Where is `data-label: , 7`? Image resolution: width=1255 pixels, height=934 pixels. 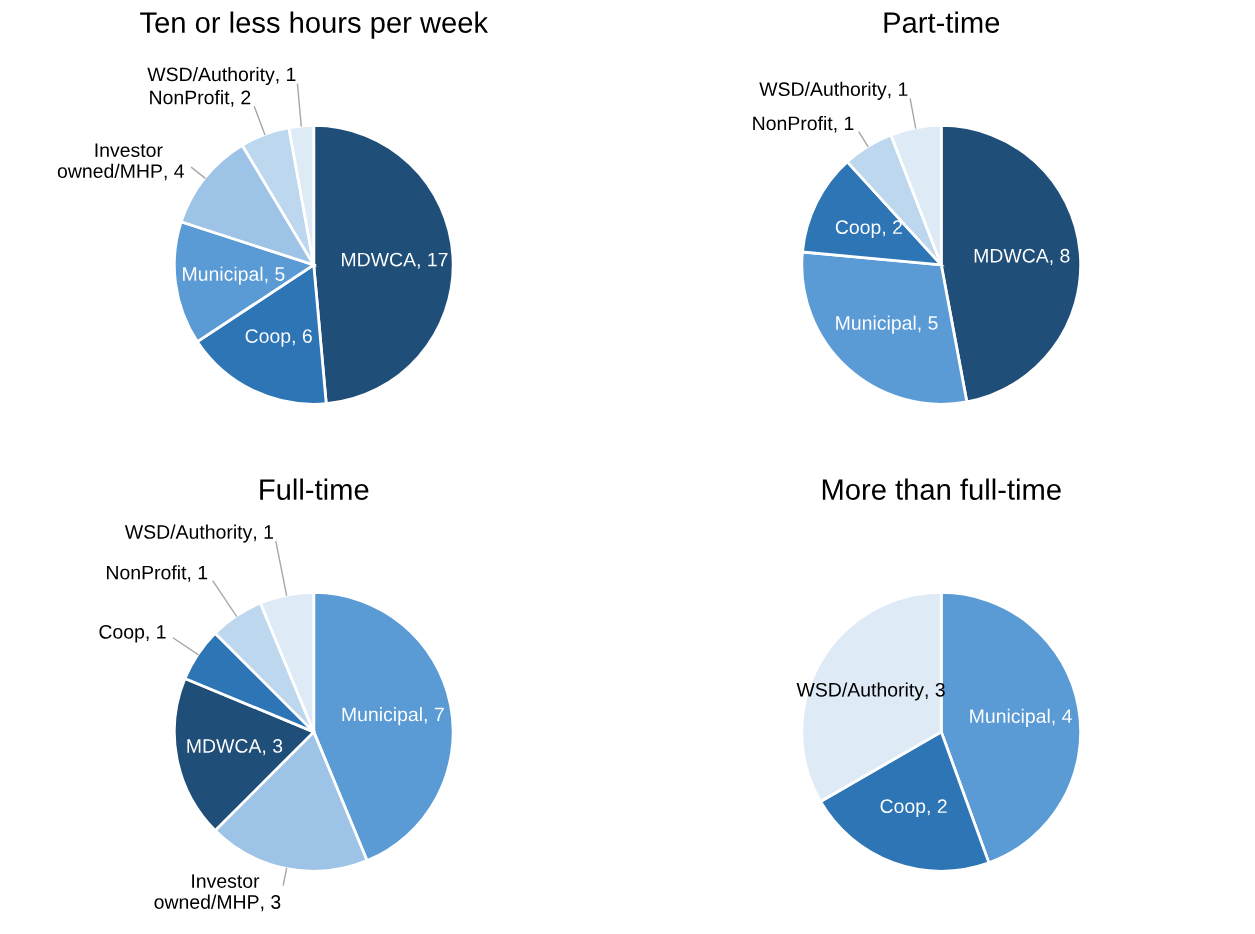
data-label: , 7 is located at coordinates (434, 715).